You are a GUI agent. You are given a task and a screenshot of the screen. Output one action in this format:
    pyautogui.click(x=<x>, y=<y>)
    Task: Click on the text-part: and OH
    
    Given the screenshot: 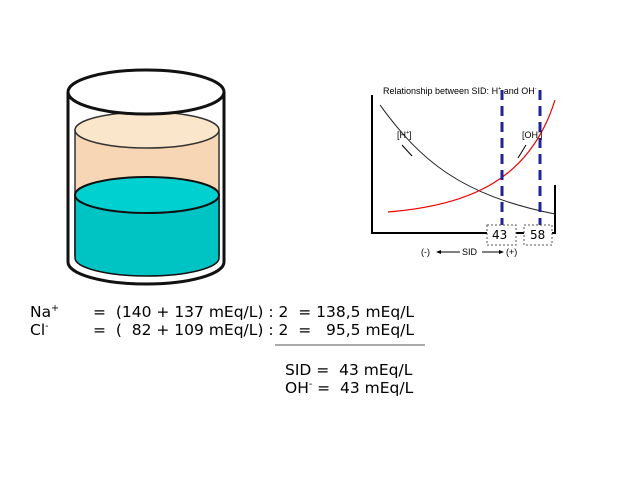 What is the action you would take?
    pyautogui.click(x=518, y=91)
    